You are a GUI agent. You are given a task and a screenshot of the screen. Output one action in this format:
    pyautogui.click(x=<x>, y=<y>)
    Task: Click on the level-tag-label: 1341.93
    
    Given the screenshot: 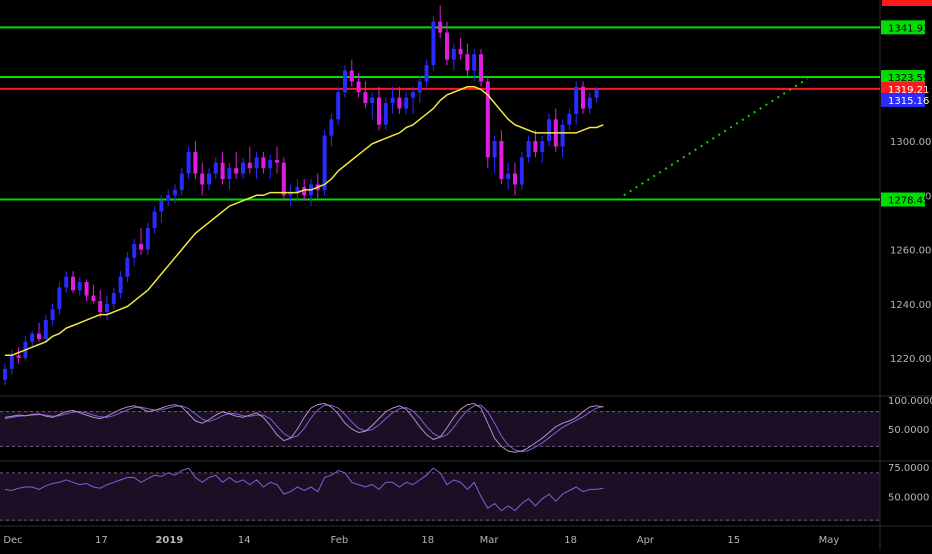 What is the action you would take?
    pyautogui.click(x=908, y=28)
    